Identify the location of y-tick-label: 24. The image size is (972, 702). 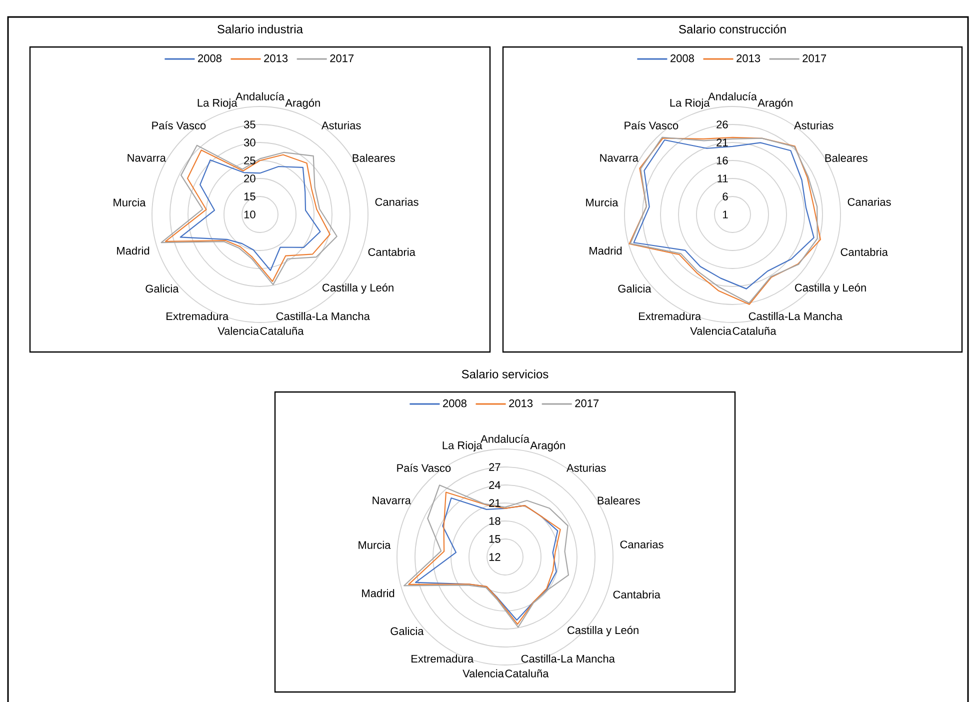
(494, 485).